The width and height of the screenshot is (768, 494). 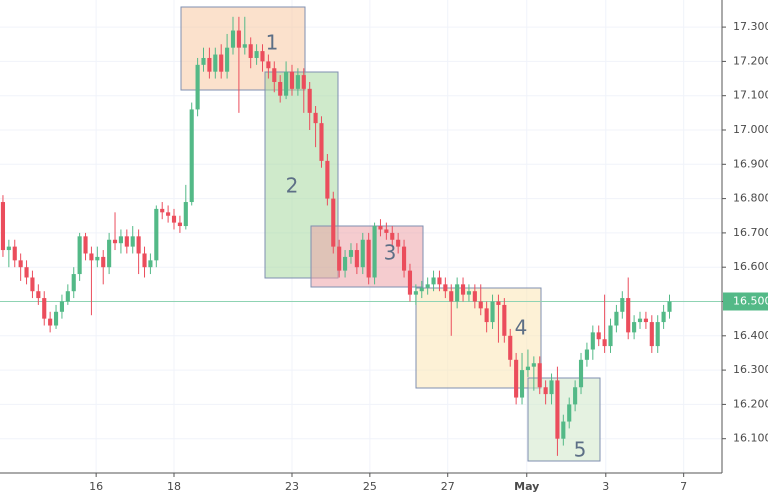 What do you see at coordinates (750, 95) in the screenshot?
I see `y-tick-label: 17.100` at bounding box center [750, 95].